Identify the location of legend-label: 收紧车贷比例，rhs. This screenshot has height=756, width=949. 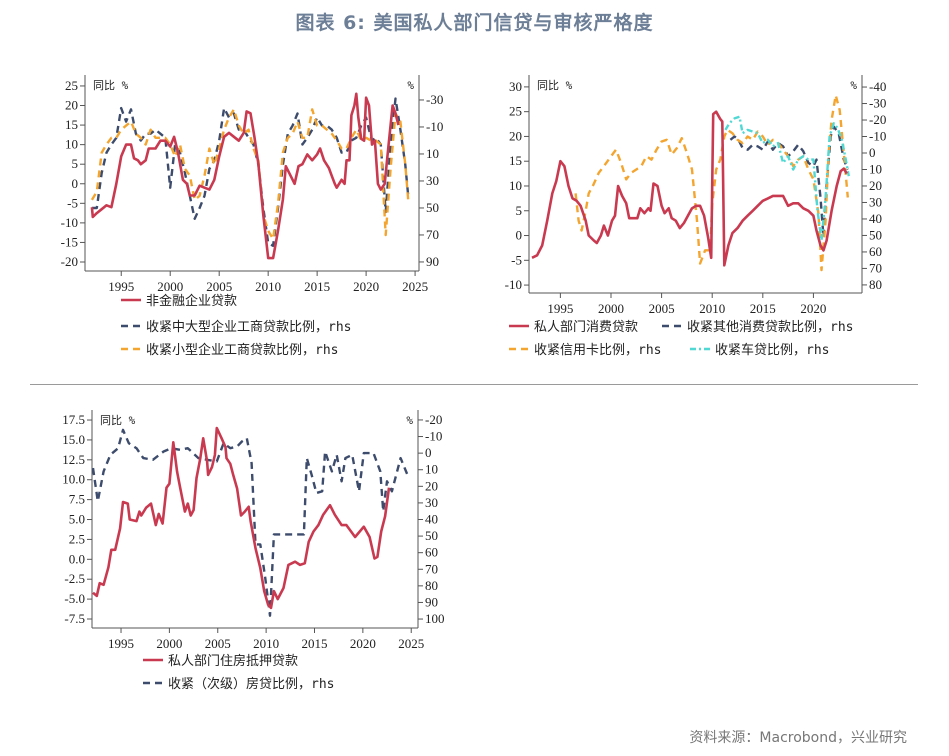
(772, 350).